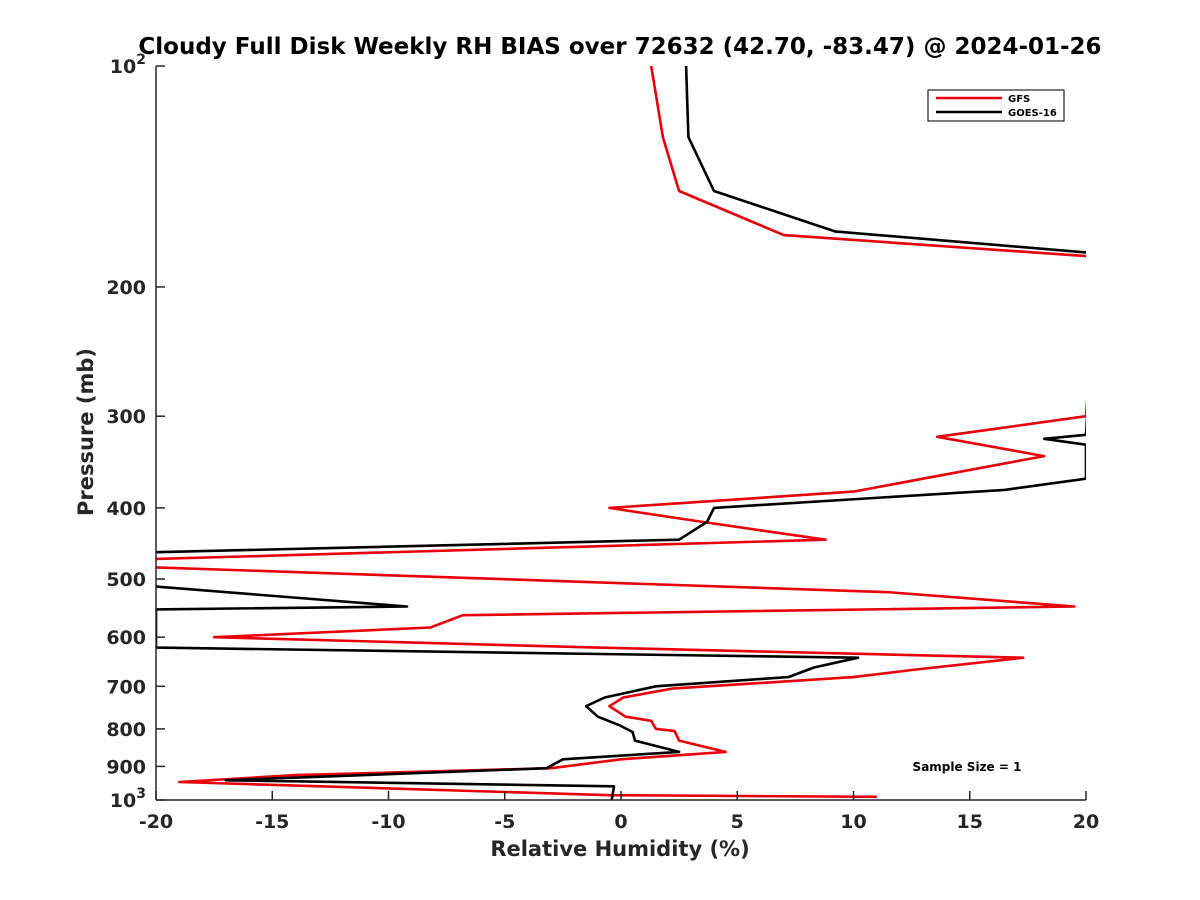 The height and width of the screenshot is (900, 1200). I want to click on x-tick-label: 5, so click(737, 822).